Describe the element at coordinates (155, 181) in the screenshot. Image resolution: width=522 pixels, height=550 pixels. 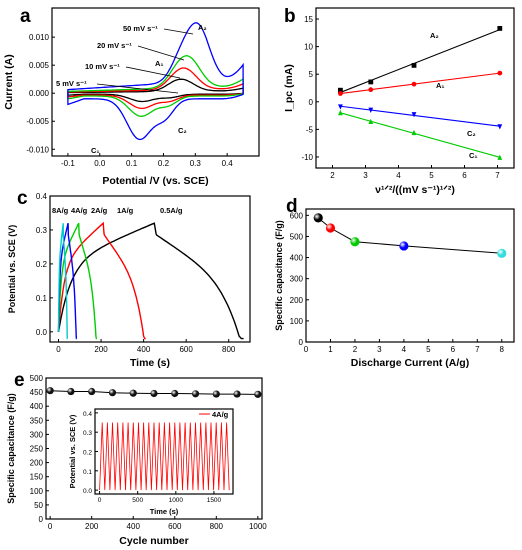
I see `x-axis-label: Potential /V (vs. SCE)` at that location.